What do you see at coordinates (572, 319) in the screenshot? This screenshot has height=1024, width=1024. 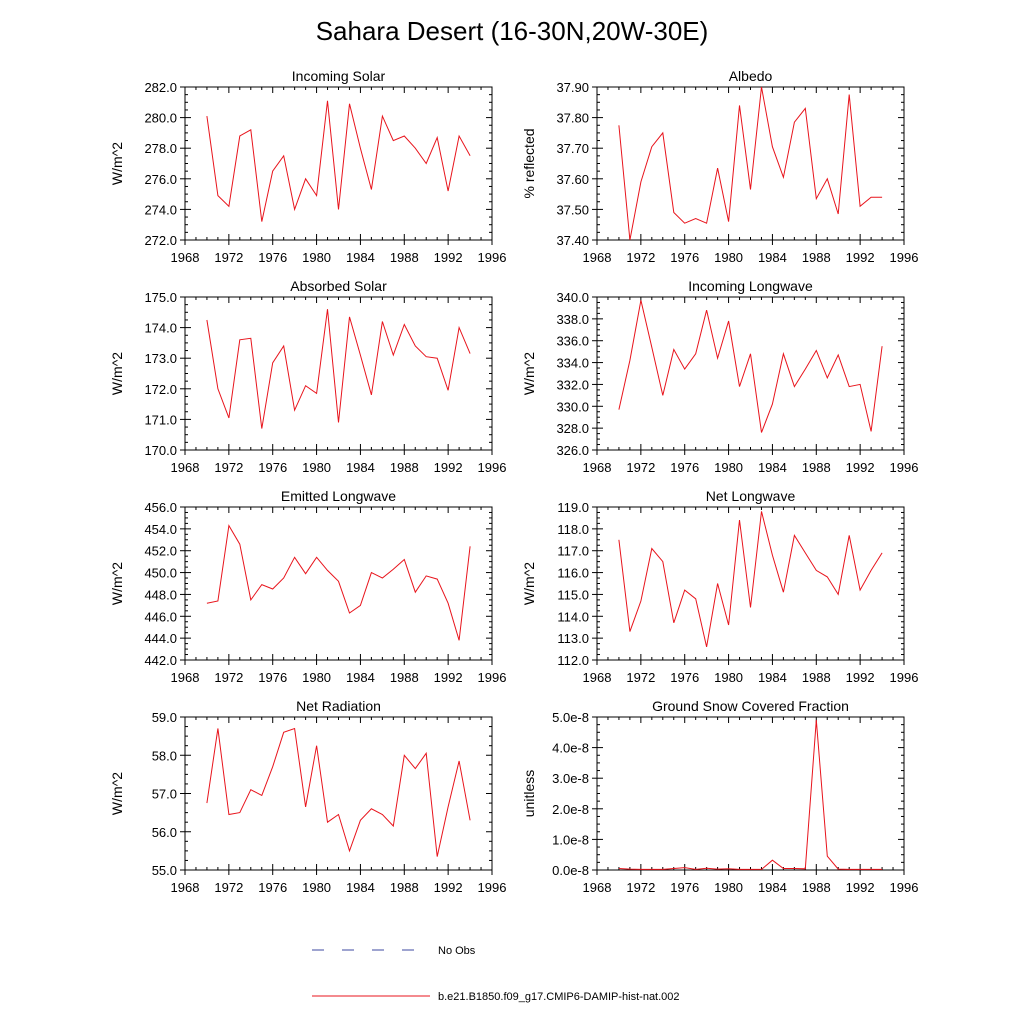 I see `incoming-longwave-ytick-label: 338.0` at bounding box center [572, 319].